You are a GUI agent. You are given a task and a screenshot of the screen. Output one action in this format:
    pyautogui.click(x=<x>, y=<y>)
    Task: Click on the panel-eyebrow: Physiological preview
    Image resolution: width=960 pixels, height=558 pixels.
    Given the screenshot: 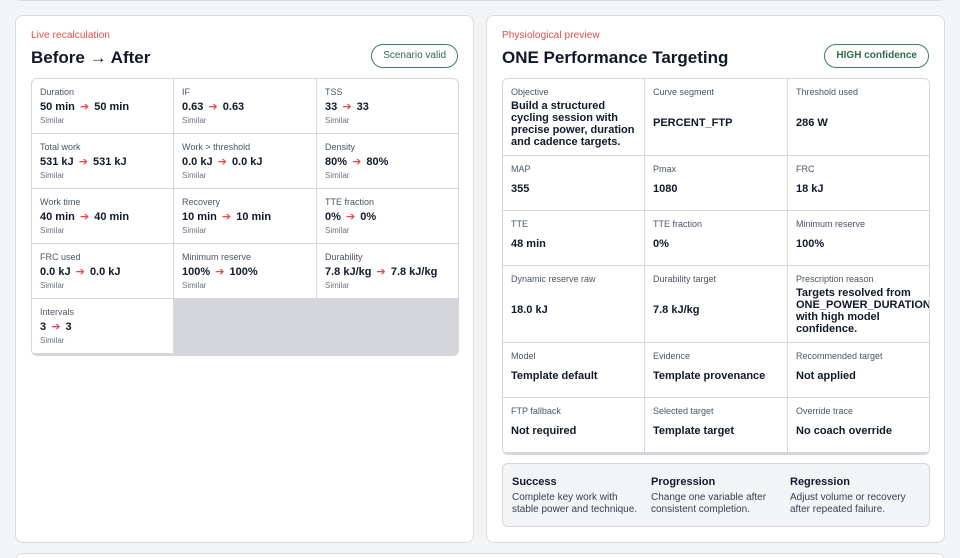 What is the action you would take?
    pyautogui.click(x=551, y=35)
    